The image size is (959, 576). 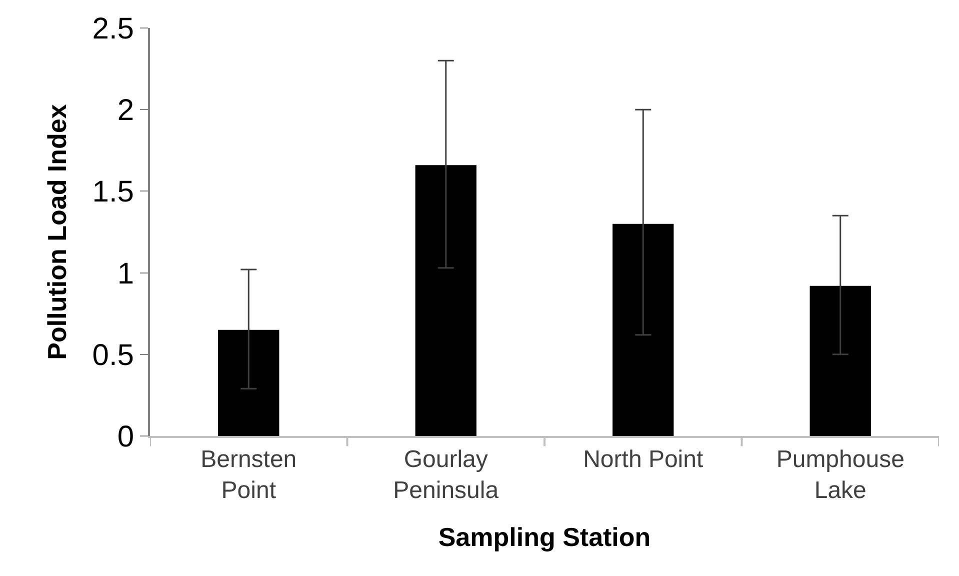 I want to click on x-tick-label: Bernsten Point, so click(x=248, y=475).